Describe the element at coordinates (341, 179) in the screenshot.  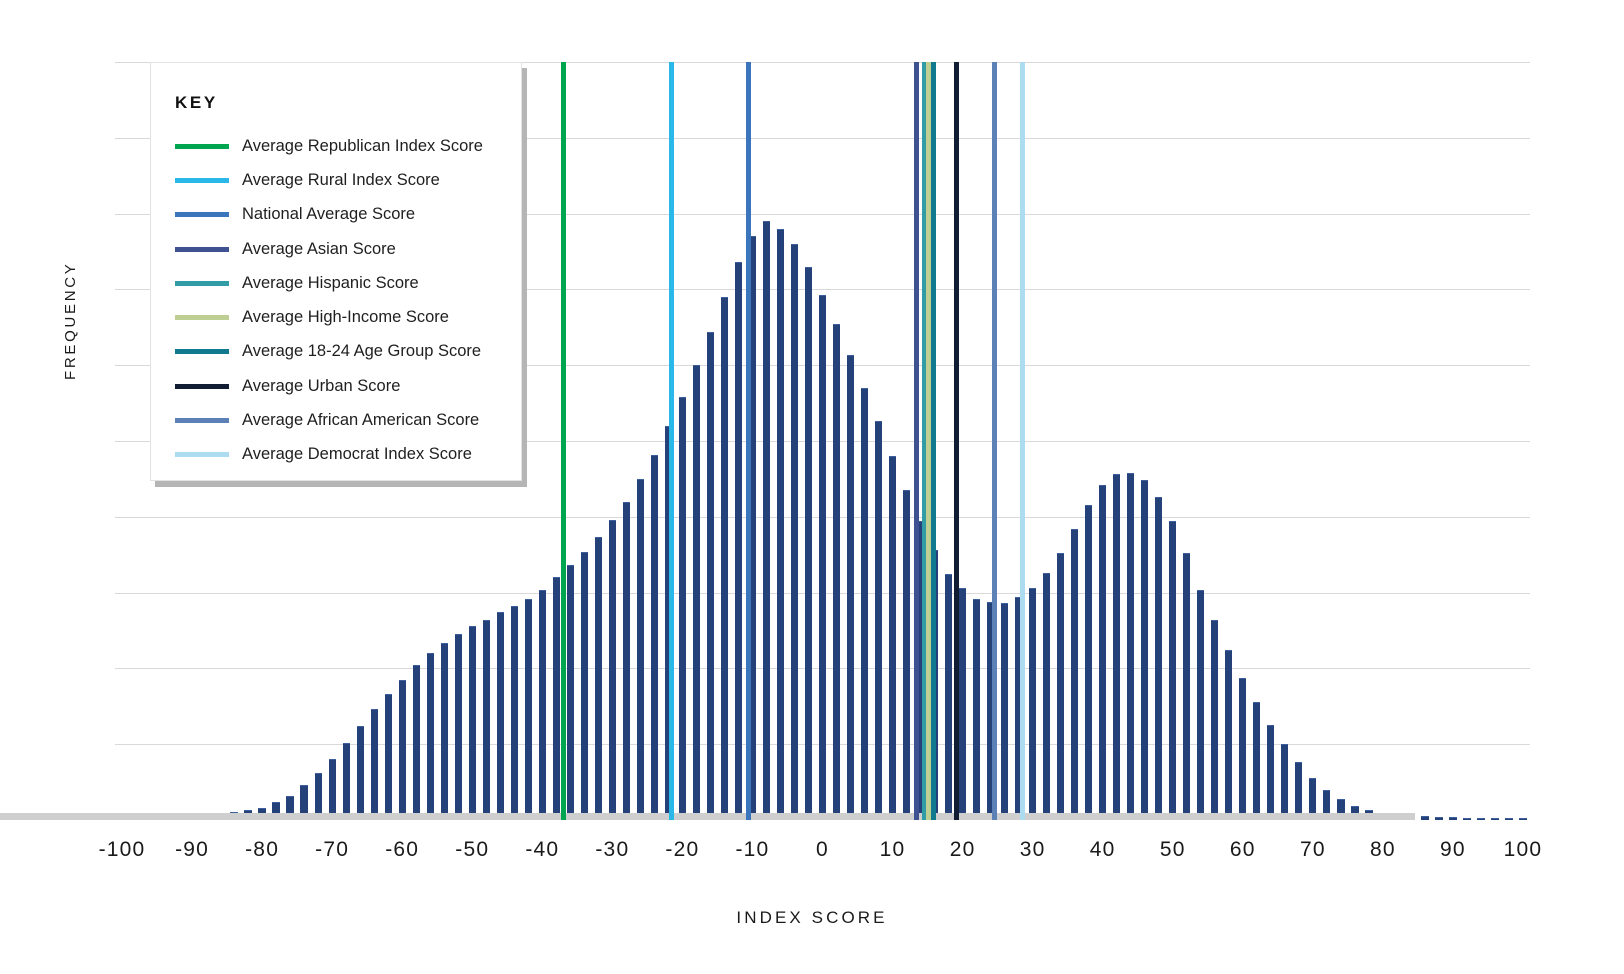
I see `legend-item-label: Average Rural Index Score` at that location.